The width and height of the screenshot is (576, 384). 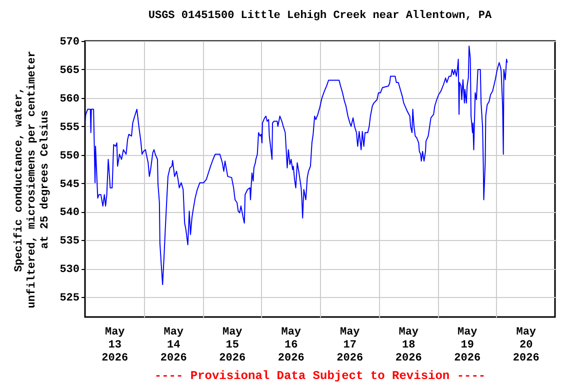 What do you see at coordinates (70, 156) in the screenshot?
I see `y-tick-label: 550` at bounding box center [70, 156].